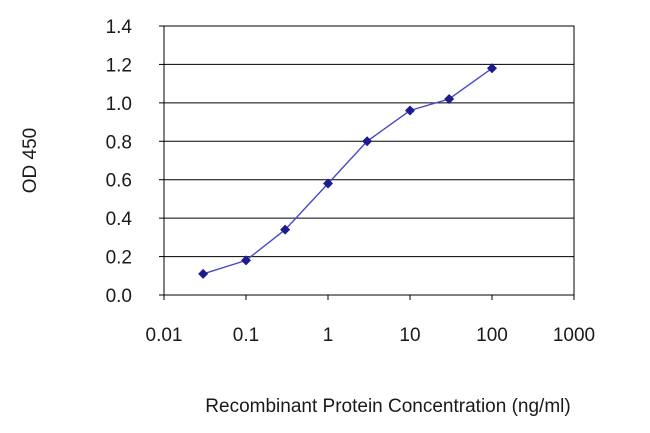 The width and height of the screenshot is (650, 433). What do you see at coordinates (119, 104) in the screenshot?
I see `y-tick-label: 1.0` at bounding box center [119, 104].